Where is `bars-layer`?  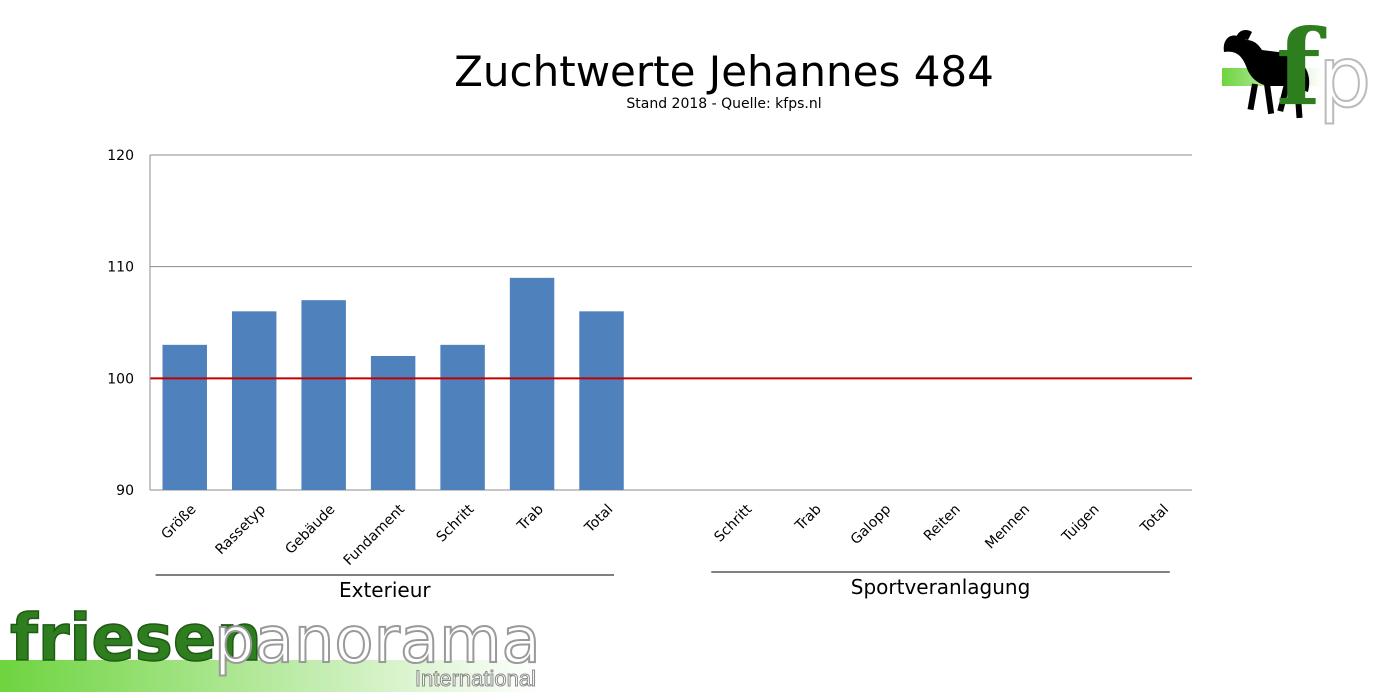
bars-layer is located at coordinates (393, 383).